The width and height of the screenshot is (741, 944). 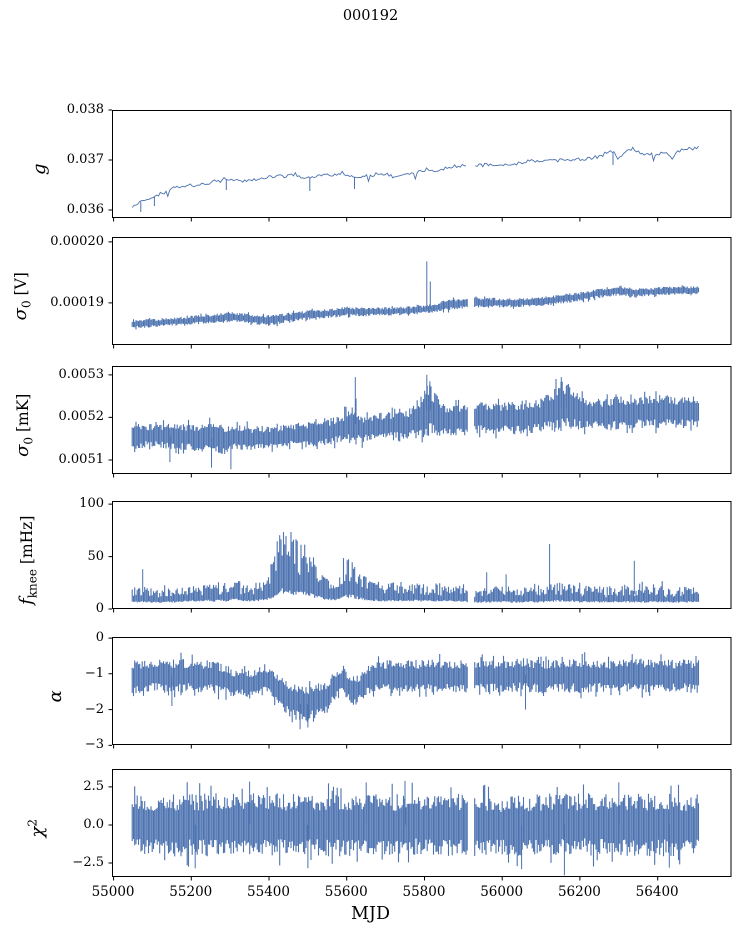 What do you see at coordinates (85, 159) in the screenshot?
I see `y-tick-label: 0.037` at bounding box center [85, 159].